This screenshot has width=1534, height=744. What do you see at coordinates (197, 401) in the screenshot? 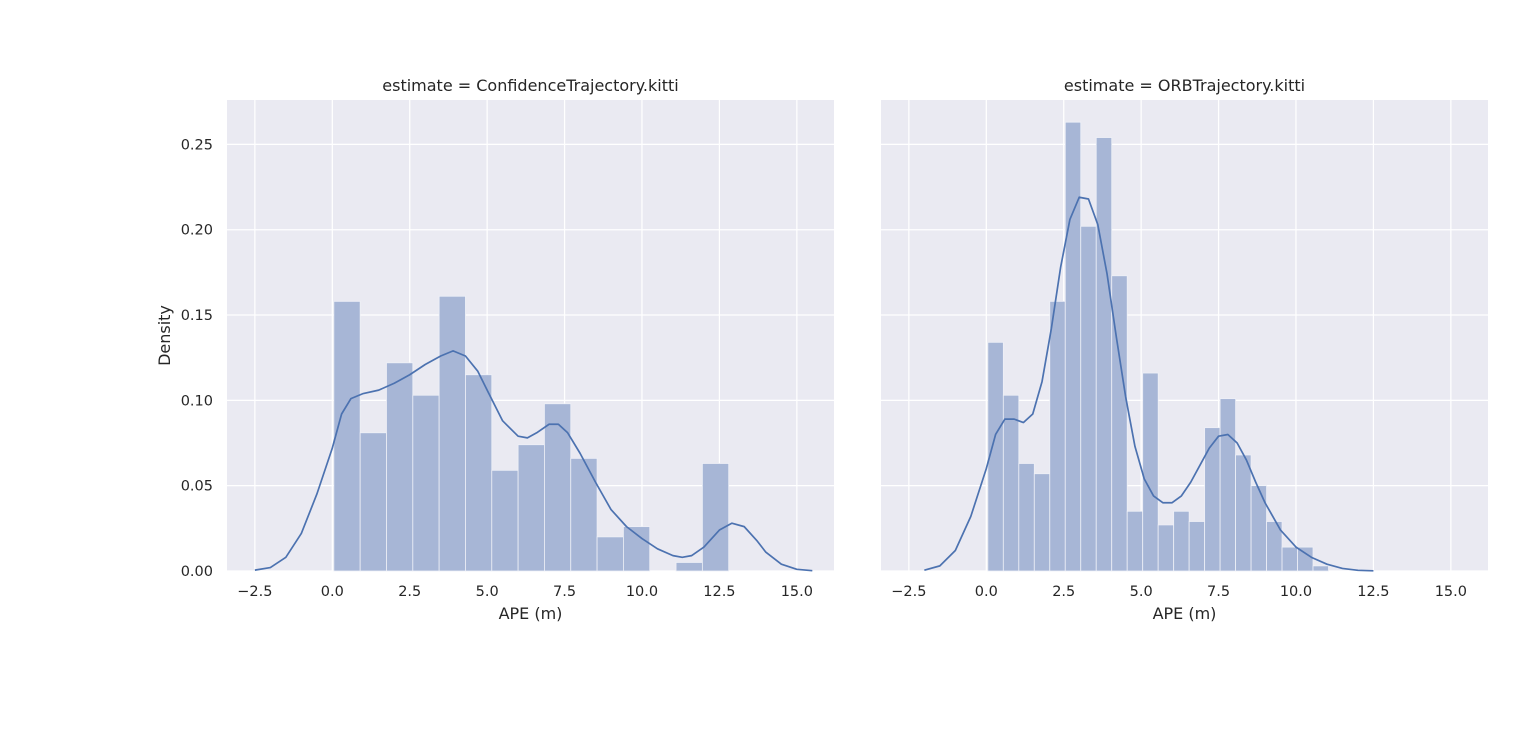
I see `y-tick-label: 0.10` at bounding box center [197, 401].